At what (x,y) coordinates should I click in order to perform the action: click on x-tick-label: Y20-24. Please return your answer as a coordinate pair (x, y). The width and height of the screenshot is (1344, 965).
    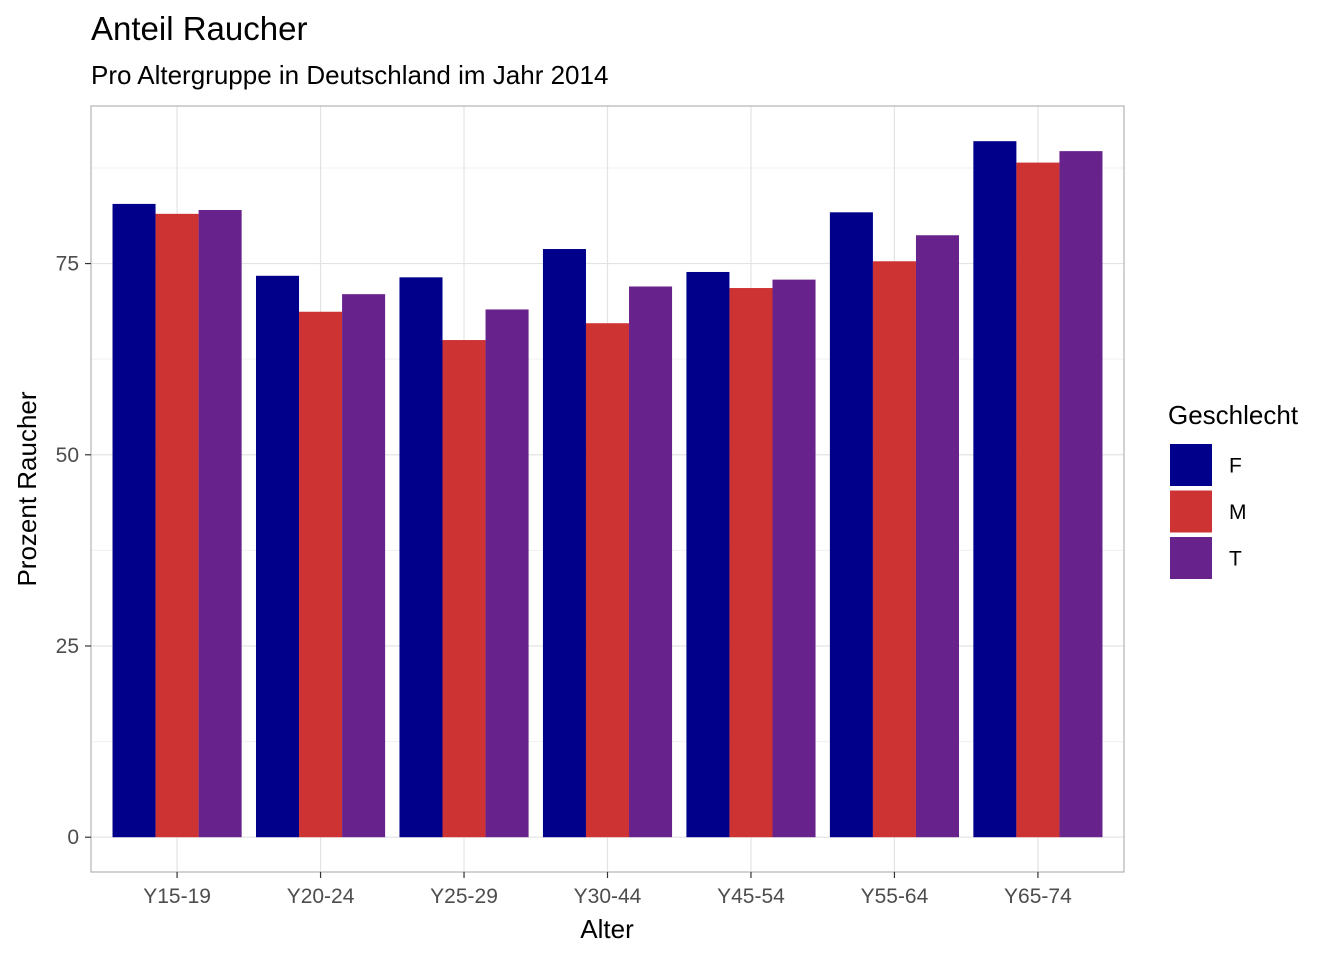
    Looking at the image, I should click on (321, 896).